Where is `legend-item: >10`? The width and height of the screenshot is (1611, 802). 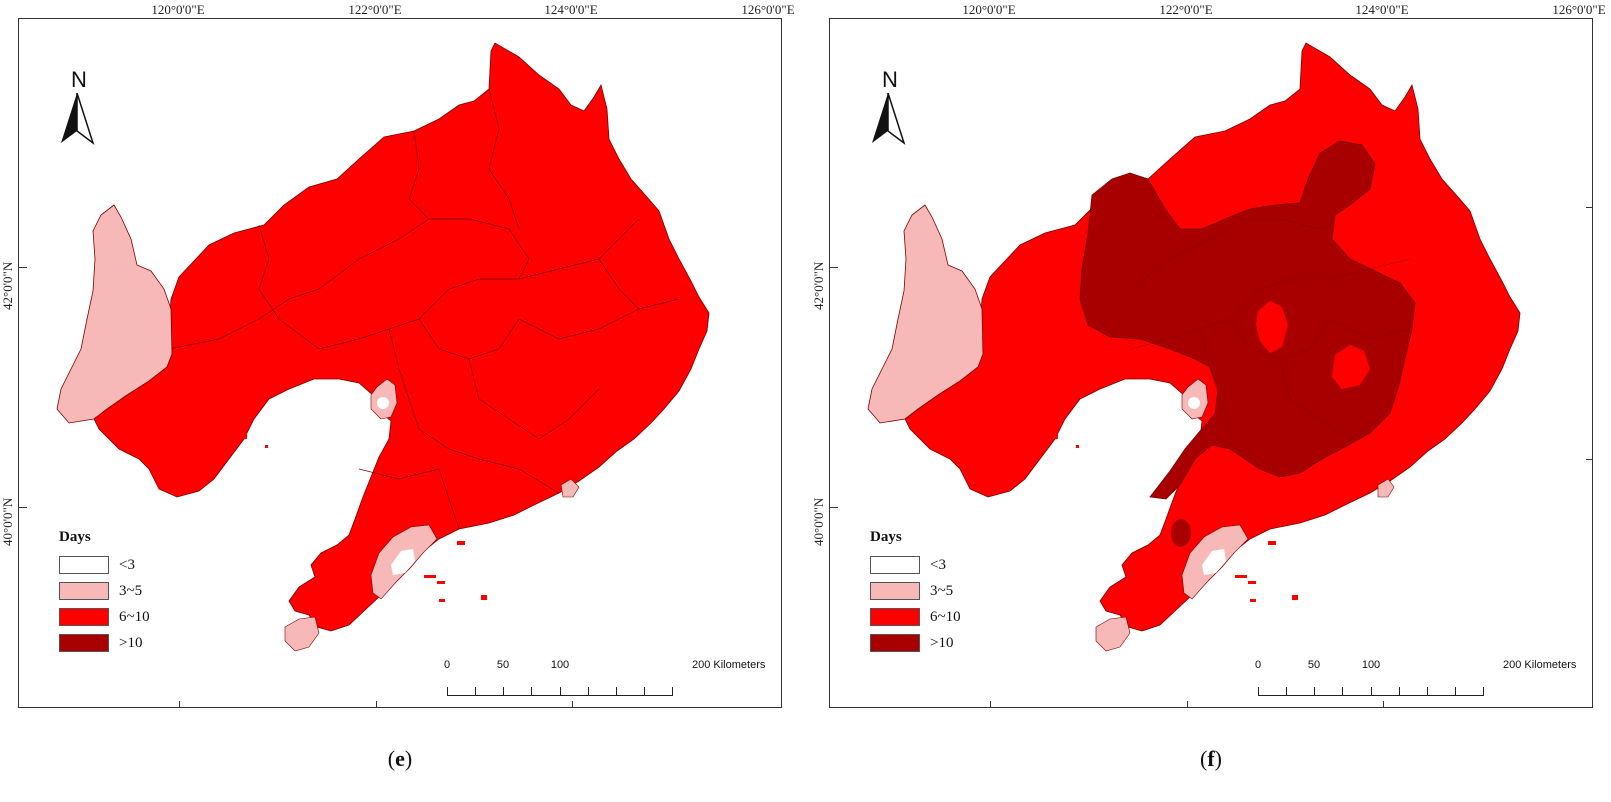 legend-item: >10 is located at coordinates (129, 643).